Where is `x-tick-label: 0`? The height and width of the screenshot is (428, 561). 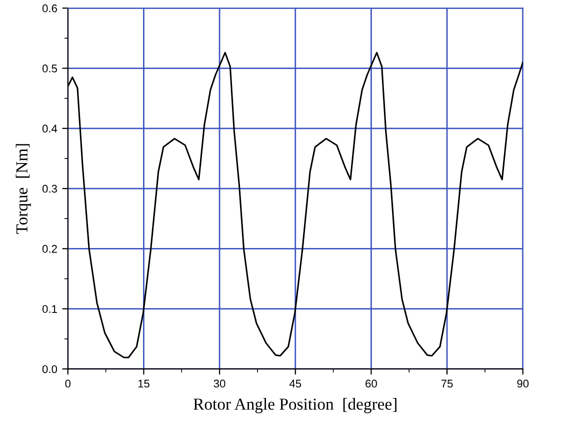 x-tick-label: 0 is located at coordinates (68, 384).